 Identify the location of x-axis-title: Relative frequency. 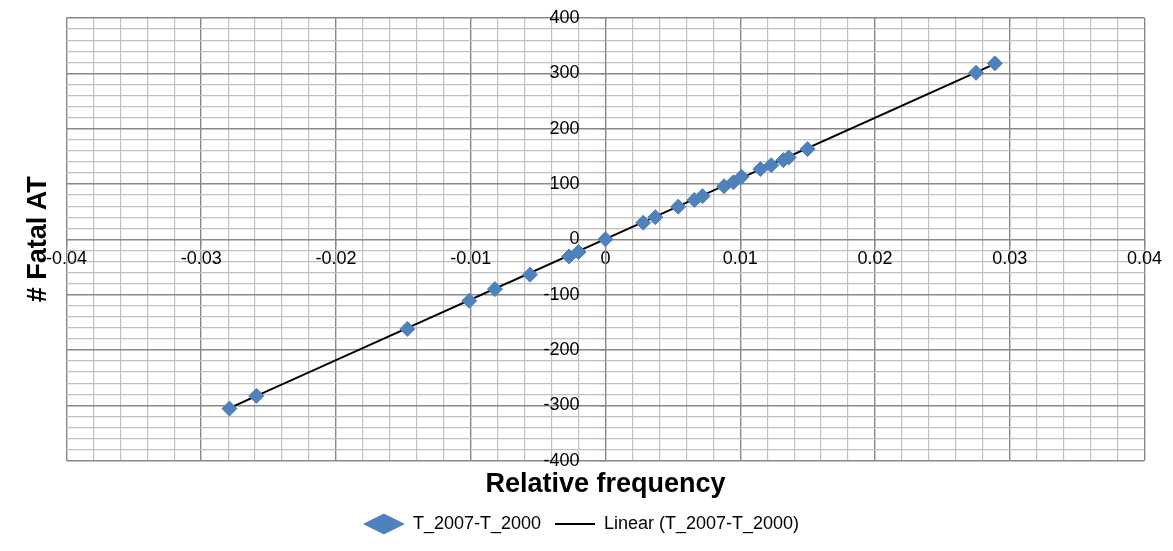
(605, 483).